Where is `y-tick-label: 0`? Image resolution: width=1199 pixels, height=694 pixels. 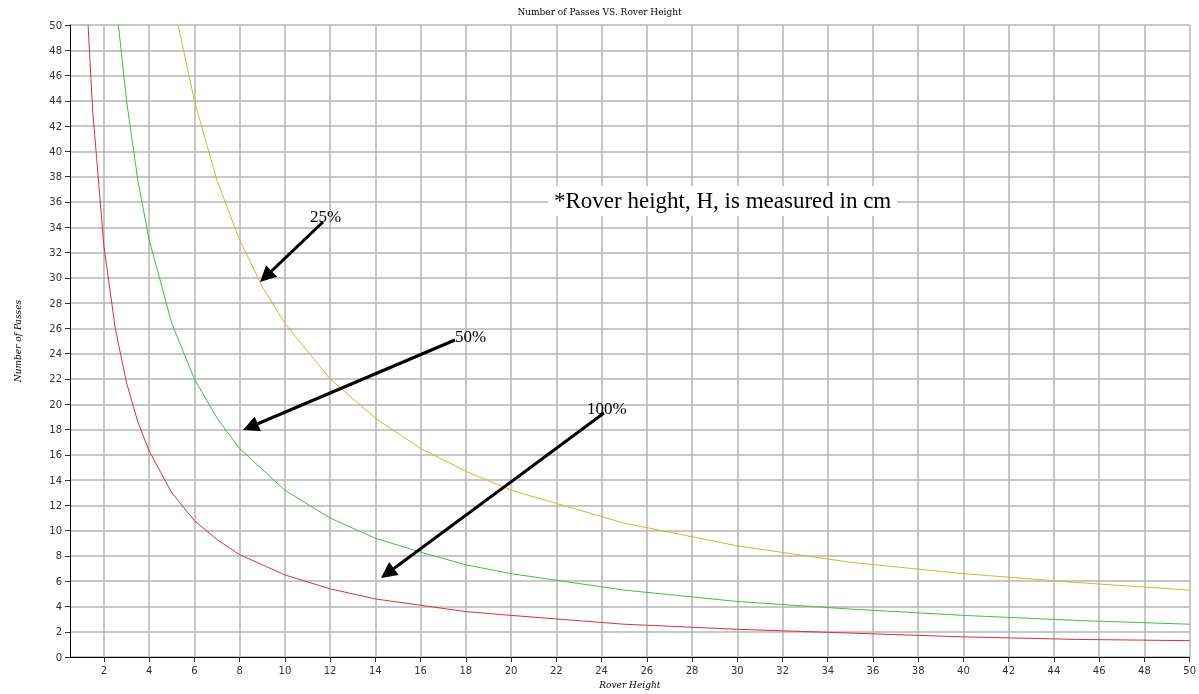 y-tick-label: 0 is located at coordinates (58, 657).